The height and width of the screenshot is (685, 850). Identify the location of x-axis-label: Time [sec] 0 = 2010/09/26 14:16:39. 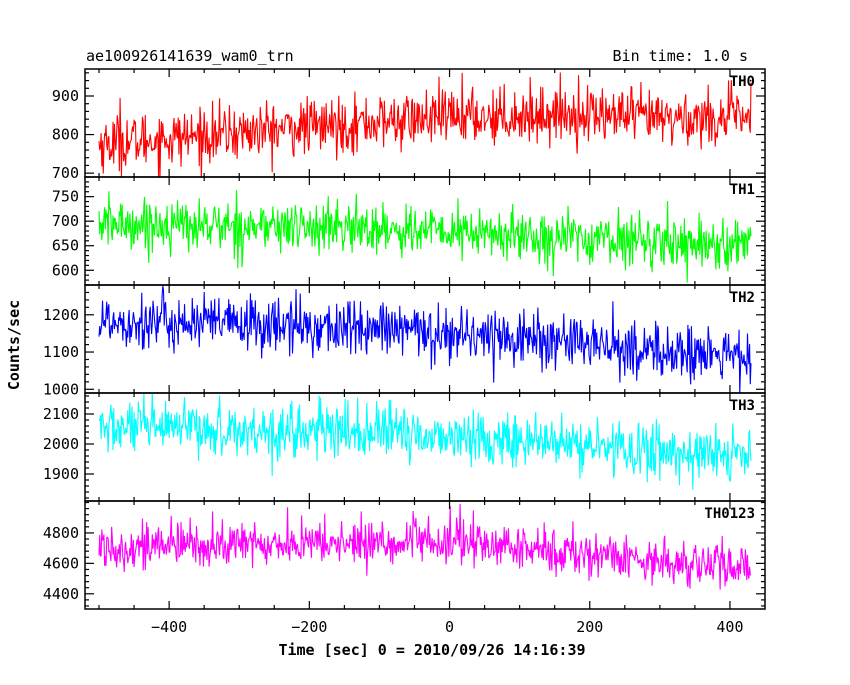
(431, 650).